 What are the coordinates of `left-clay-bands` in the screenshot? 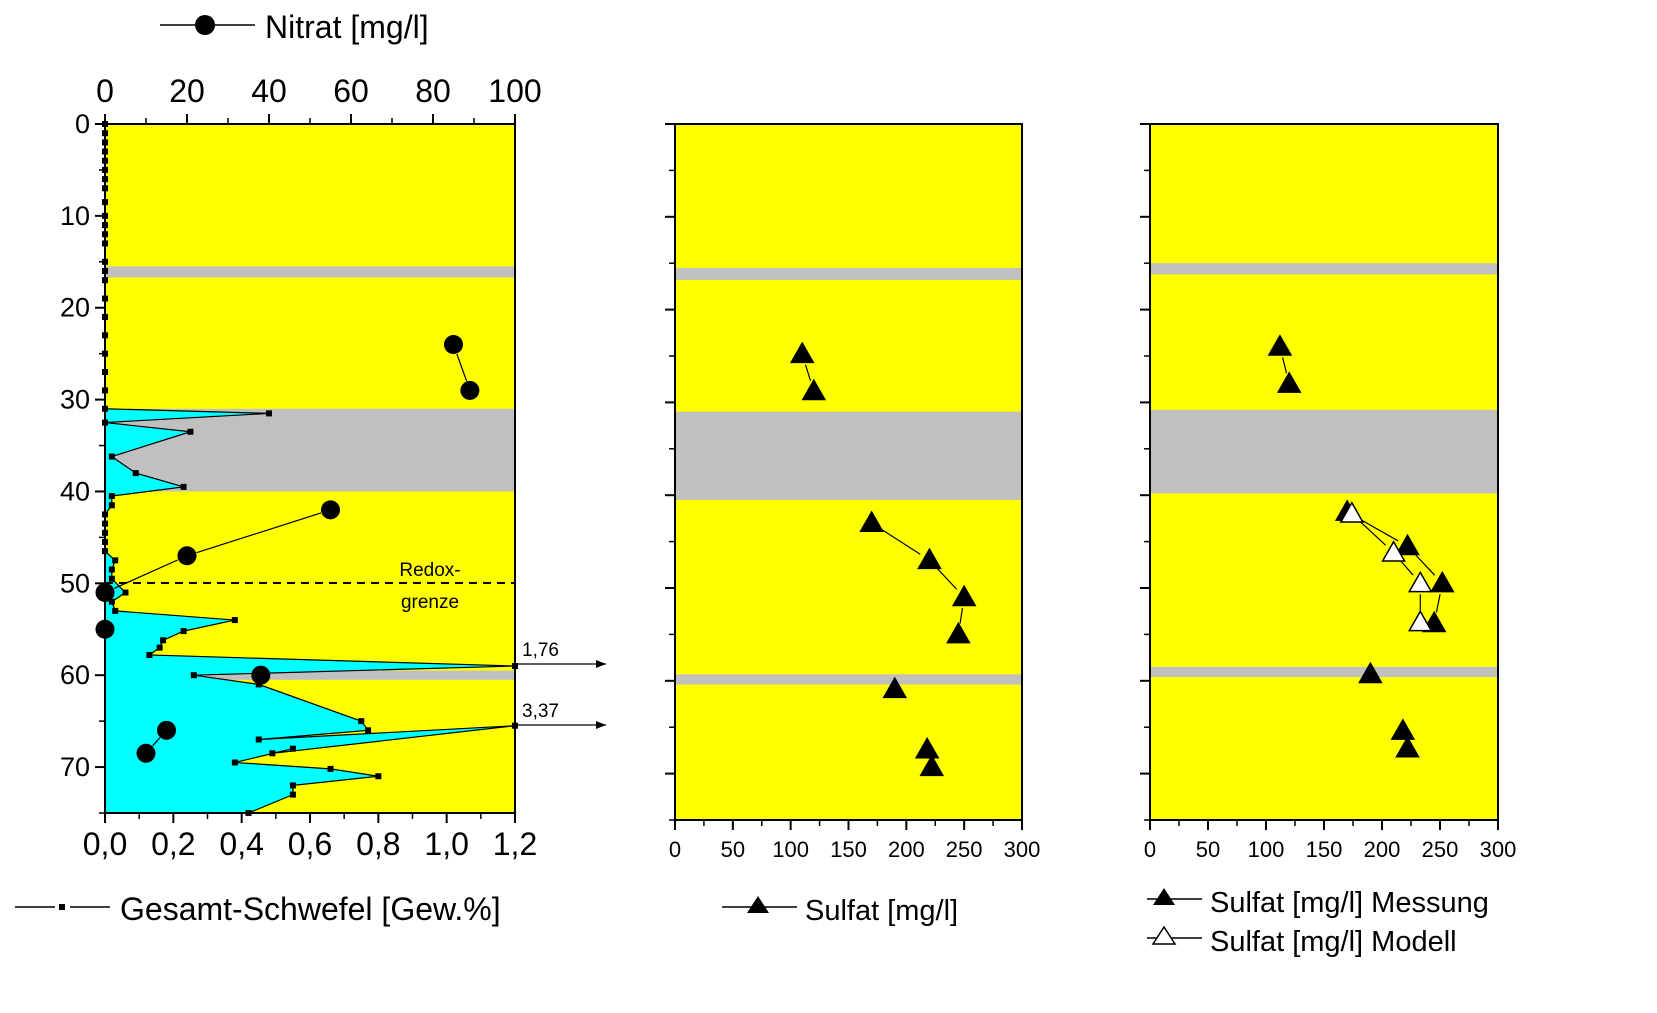 It's located at (310, 473).